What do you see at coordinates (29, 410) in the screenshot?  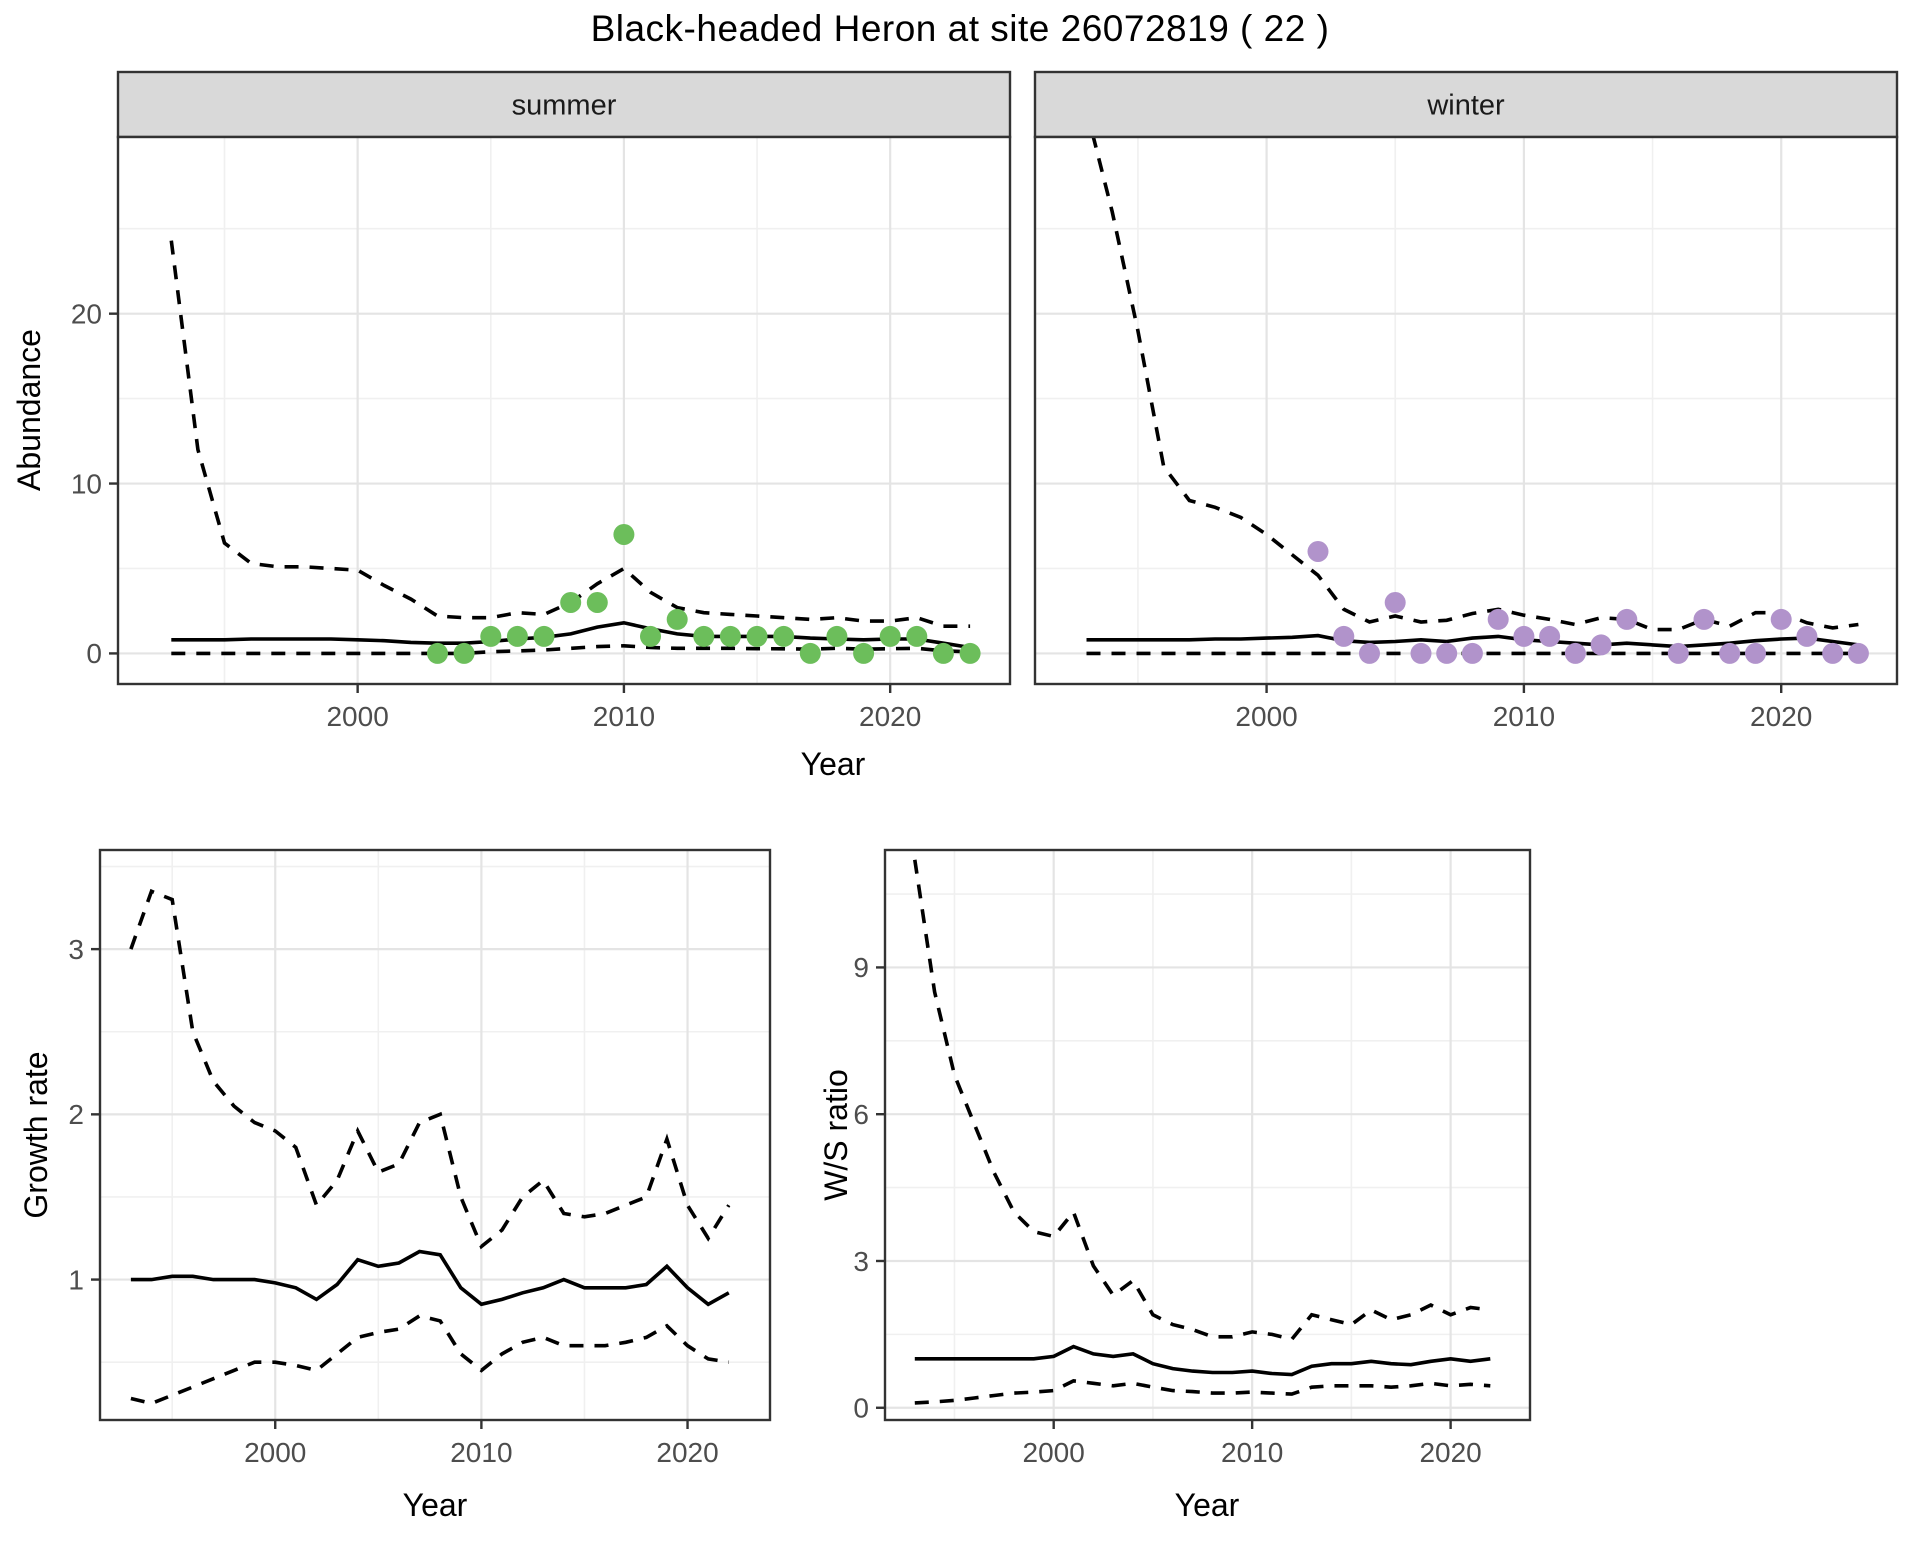 I see `y-axis-title-abundance: Abundance` at bounding box center [29, 410].